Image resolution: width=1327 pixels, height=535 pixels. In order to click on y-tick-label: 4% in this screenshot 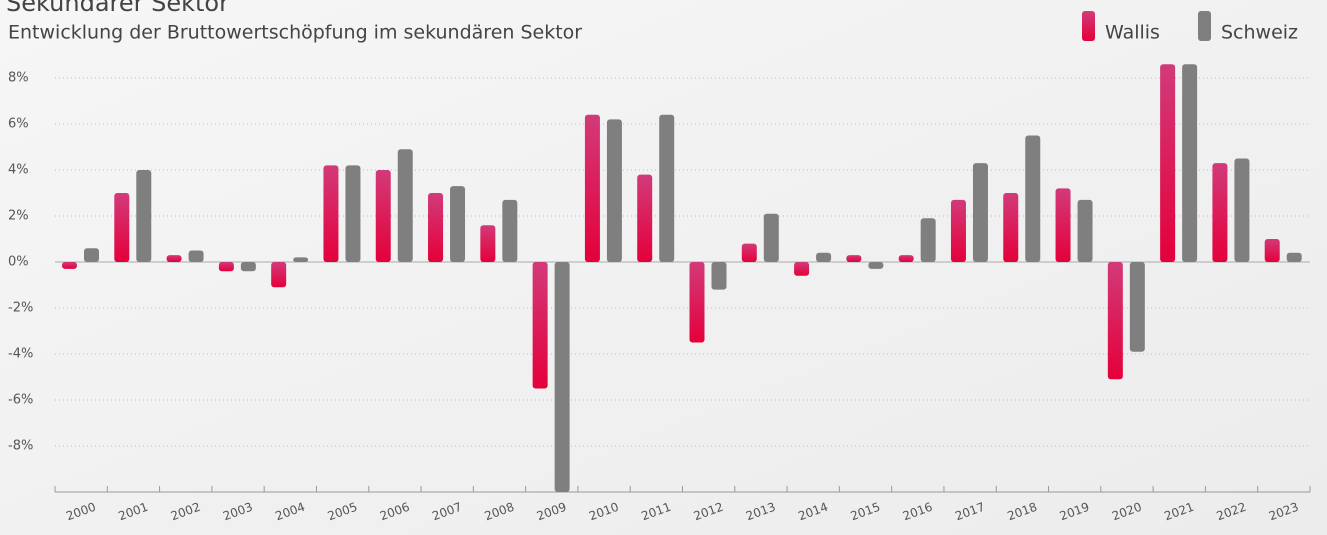, I will do `click(18, 170)`.